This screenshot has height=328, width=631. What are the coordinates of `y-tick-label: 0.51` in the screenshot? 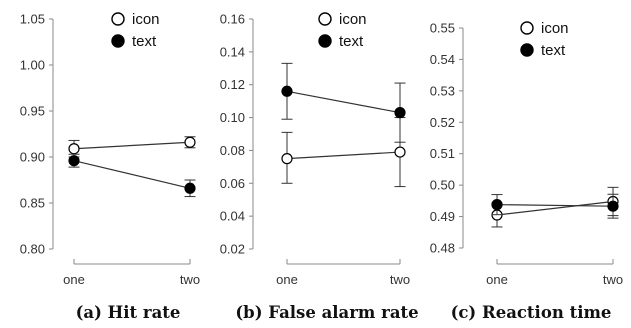 It's located at (442, 153).